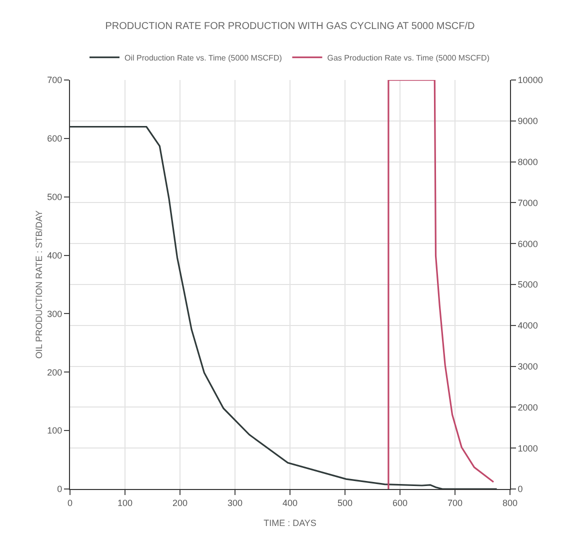  Describe the element at coordinates (54, 313) in the screenshot. I see `y-tick-label: 300` at that location.